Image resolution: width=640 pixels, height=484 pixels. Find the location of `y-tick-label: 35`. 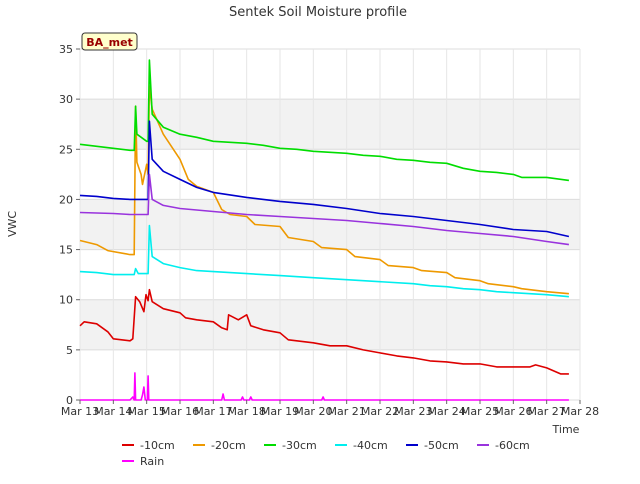

y-tick-label: 35 is located at coordinates (66, 49).